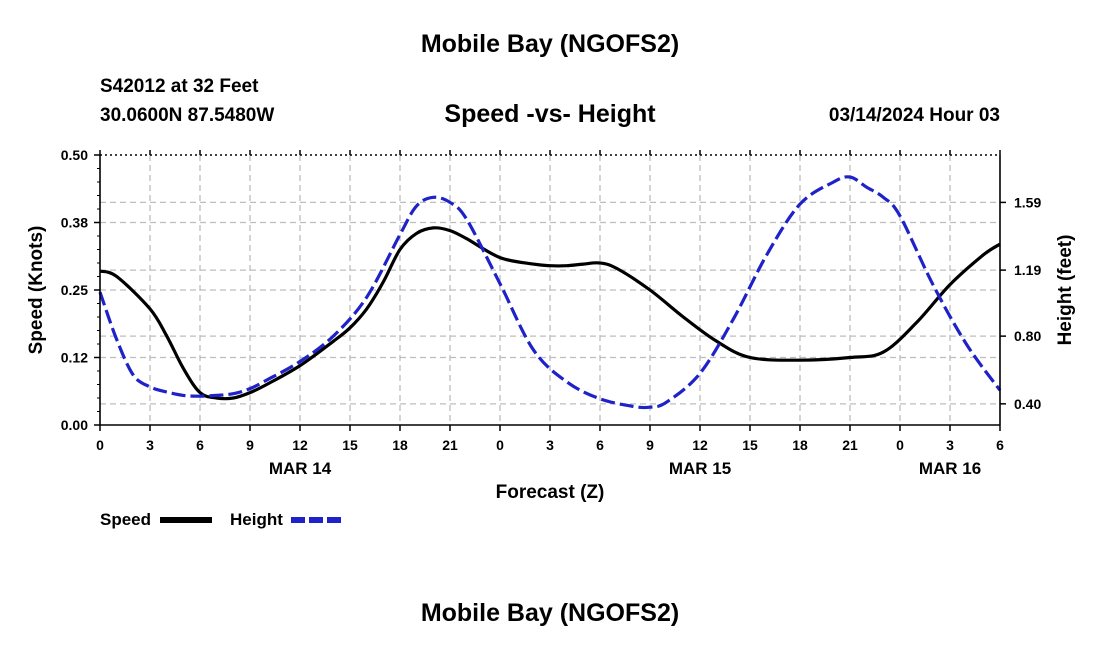 The height and width of the screenshot is (650, 1100). Describe the element at coordinates (950, 468) in the screenshot. I see `date-label: MAR 16` at that location.